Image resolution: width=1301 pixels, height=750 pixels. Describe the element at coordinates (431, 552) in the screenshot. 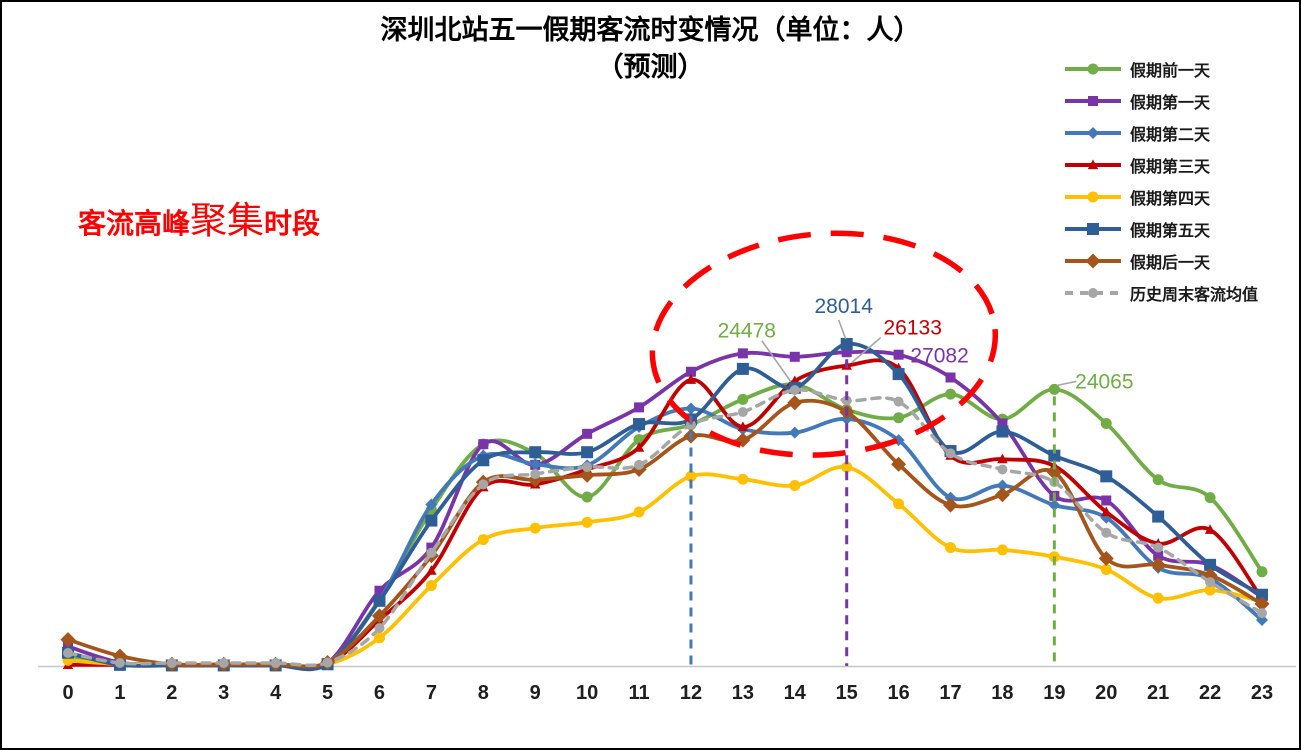

I see `series-7-marker-h7` at that location.